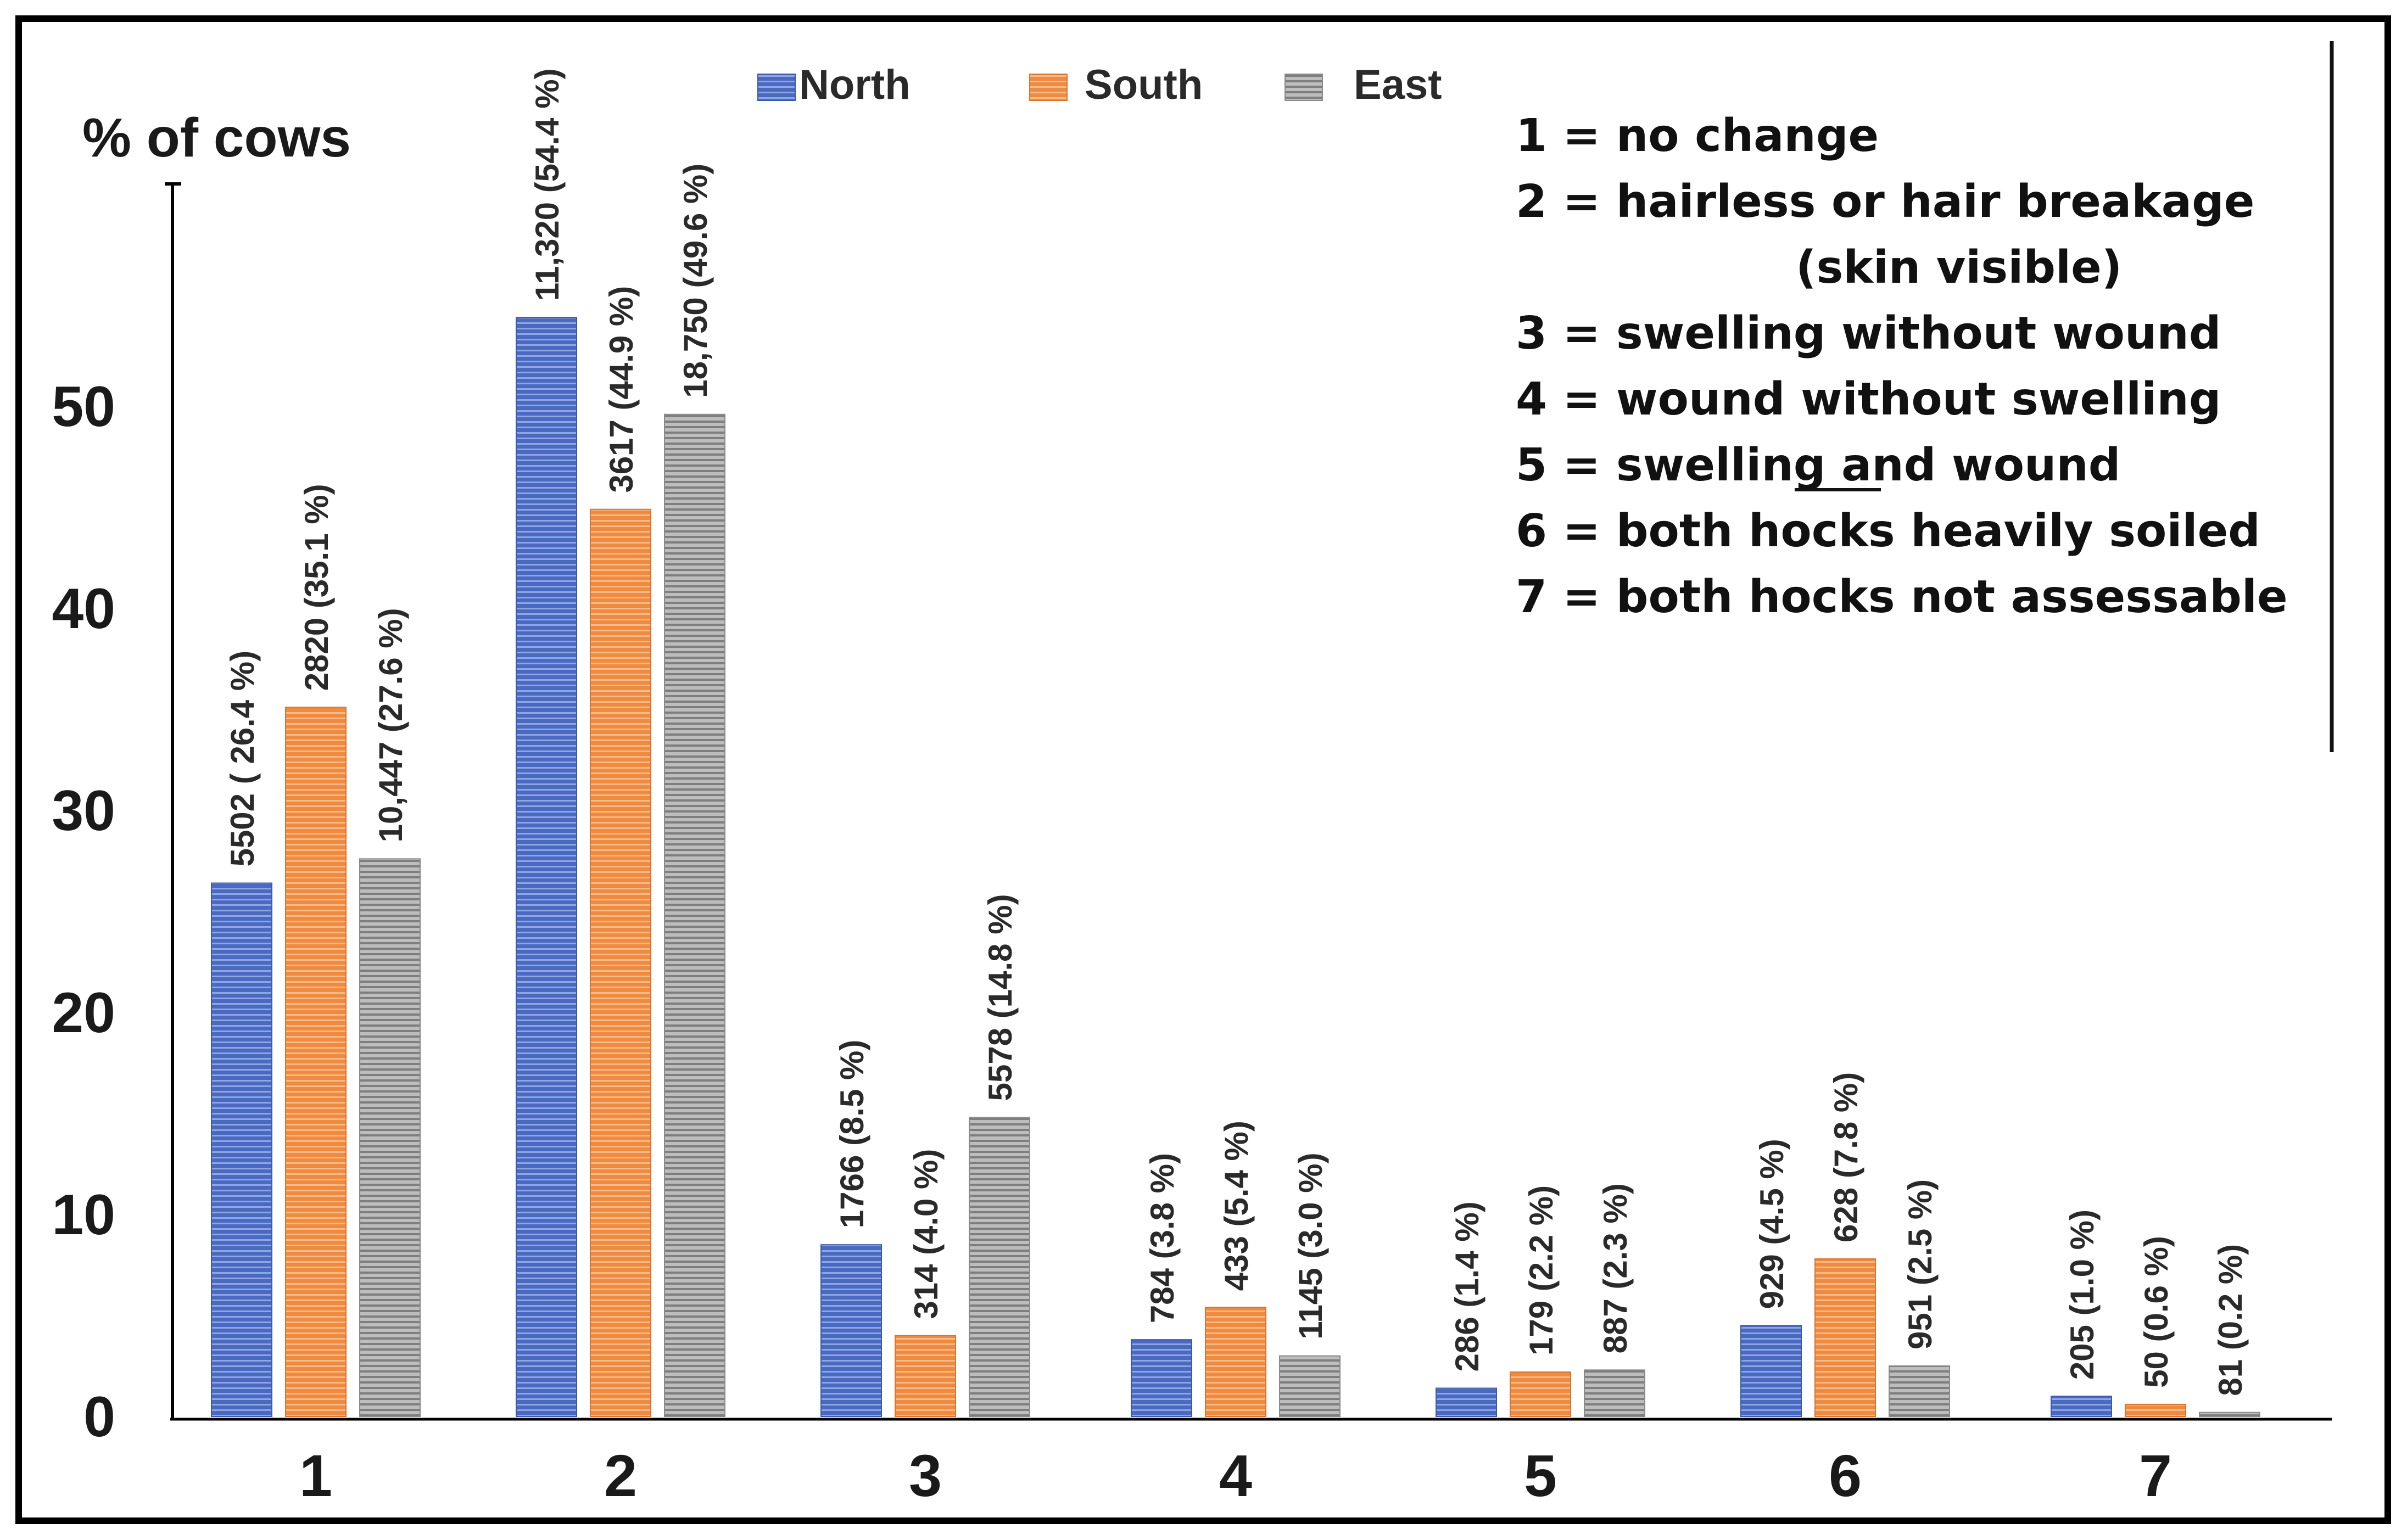 This screenshot has width=2407, height=1540. What do you see at coordinates (1000, 998) in the screenshot?
I see `bar-label-east-3: 5578 (14.8 %)` at bounding box center [1000, 998].